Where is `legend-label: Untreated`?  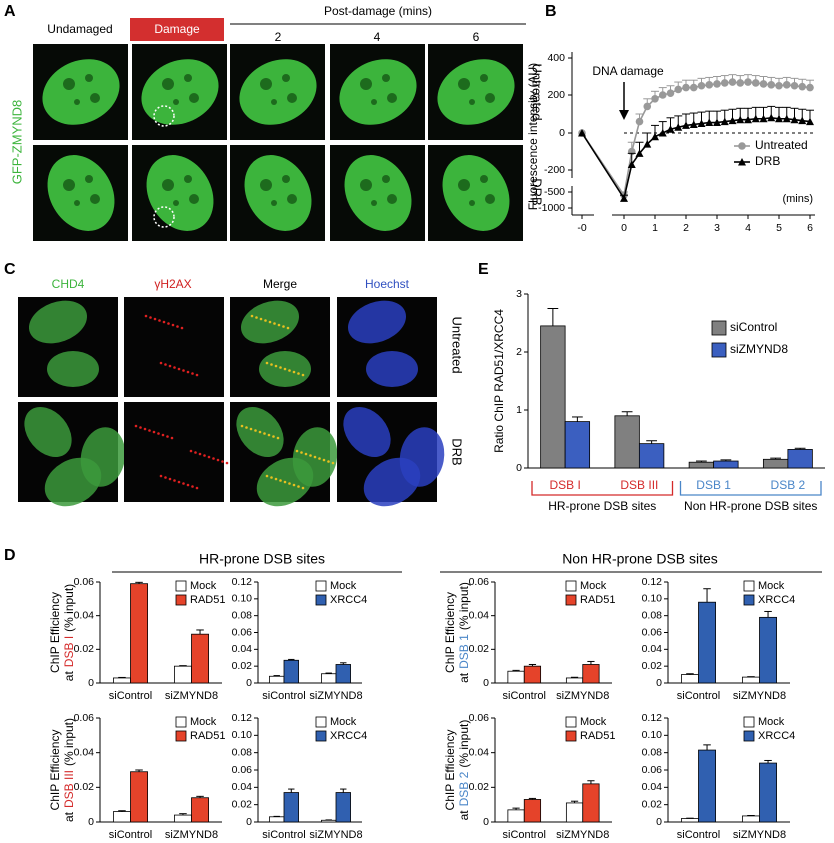 legend-label: Untreated is located at coordinates (781, 145).